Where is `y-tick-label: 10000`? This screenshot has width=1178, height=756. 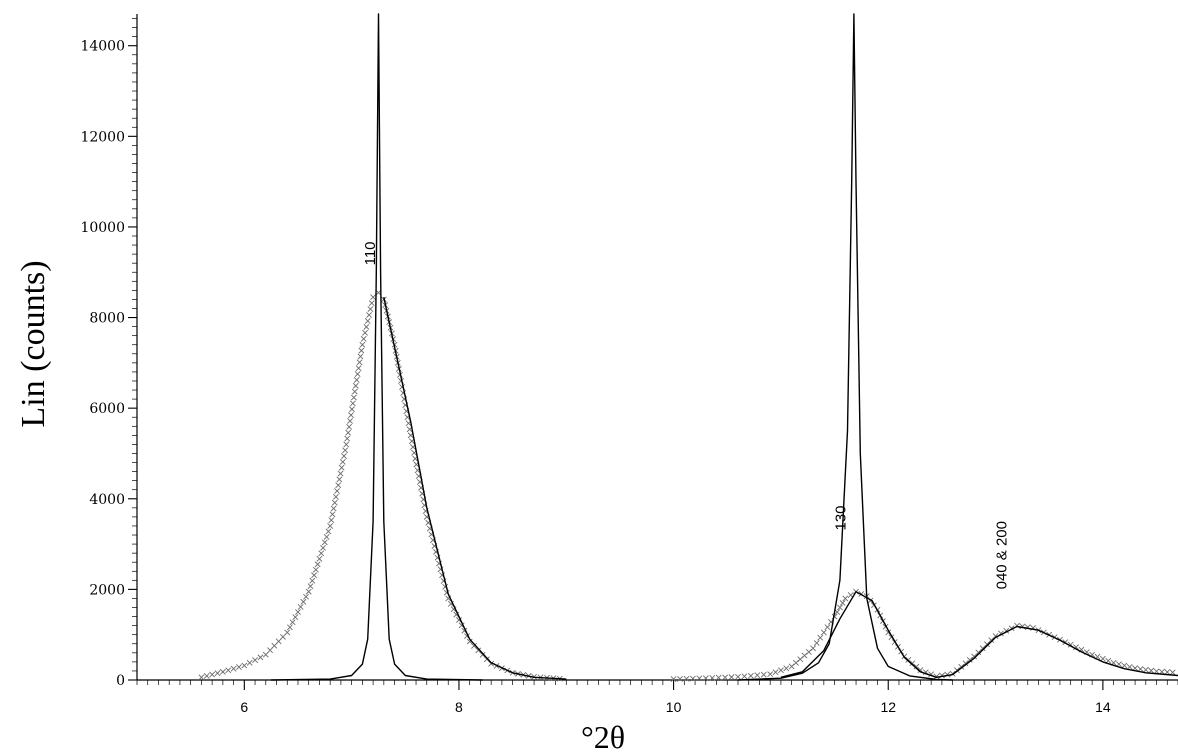
y-tick-label: 10000 is located at coordinates (102, 228).